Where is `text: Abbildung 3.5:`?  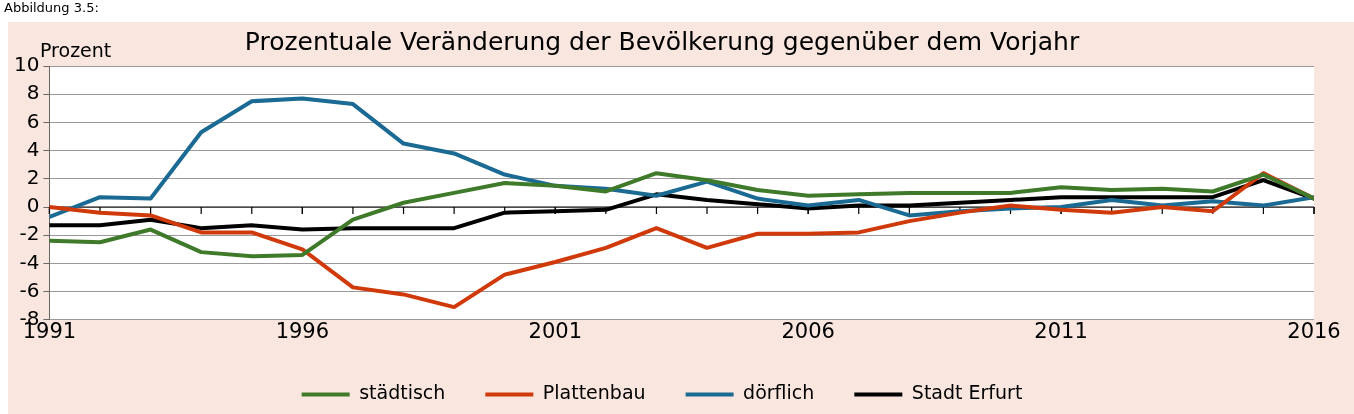 text: Abbildung 3.5: is located at coordinates (51, 7).